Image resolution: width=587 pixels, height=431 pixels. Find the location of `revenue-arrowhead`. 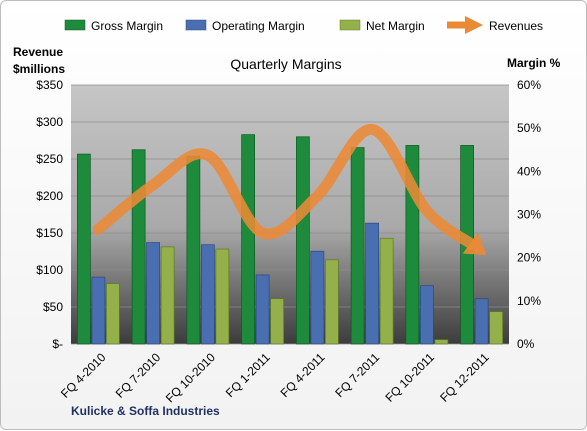

revenue-arrowhead is located at coordinates (474, 244).